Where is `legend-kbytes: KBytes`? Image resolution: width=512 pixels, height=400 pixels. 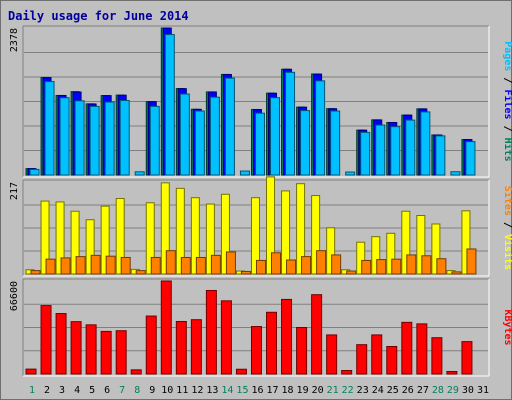
legend-kbytes: KBytes is located at coordinates (507, 327).